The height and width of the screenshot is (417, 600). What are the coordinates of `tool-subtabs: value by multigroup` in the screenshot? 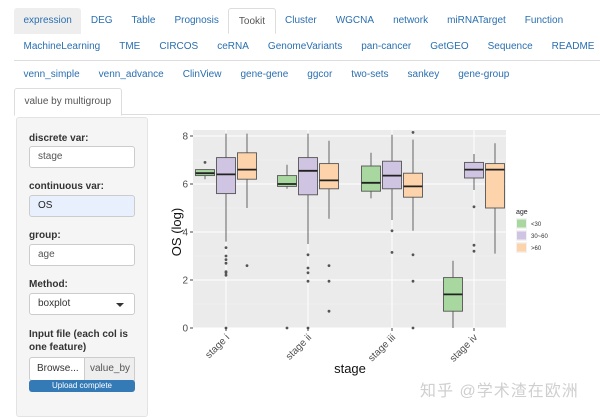 It's located at (307, 101).